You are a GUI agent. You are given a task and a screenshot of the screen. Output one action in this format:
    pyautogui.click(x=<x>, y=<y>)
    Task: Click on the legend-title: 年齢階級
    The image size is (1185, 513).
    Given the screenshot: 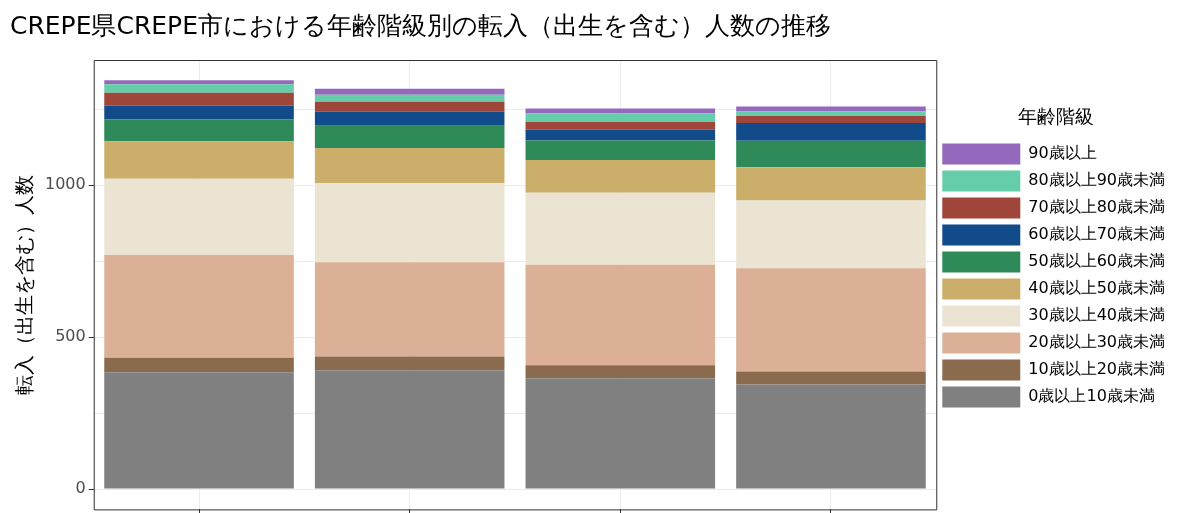 What is the action you would take?
    pyautogui.click(x=1055, y=116)
    